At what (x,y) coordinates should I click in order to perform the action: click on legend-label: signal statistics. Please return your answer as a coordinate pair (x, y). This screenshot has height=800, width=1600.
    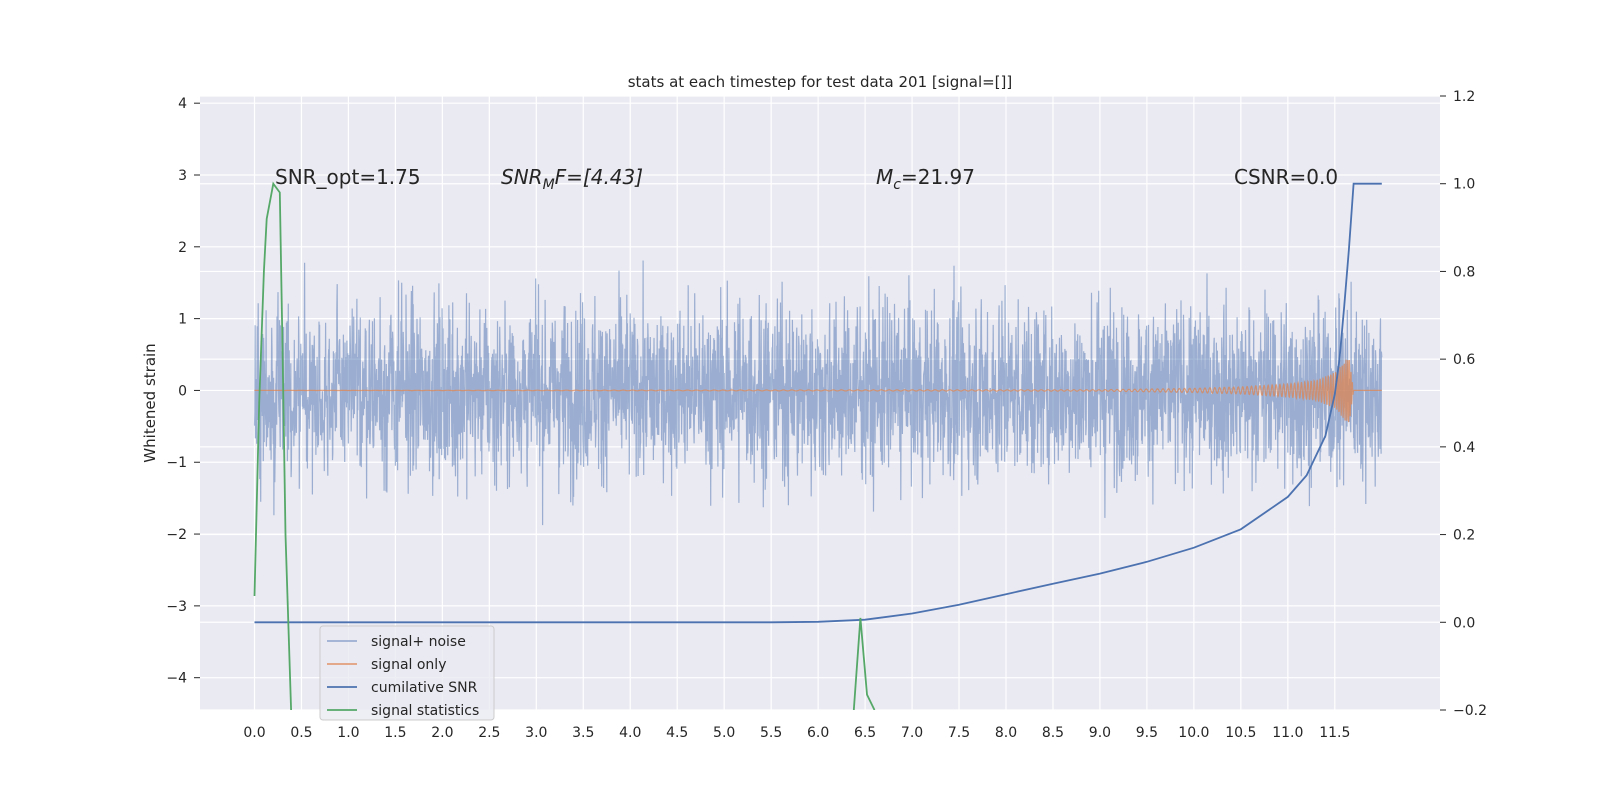
    Looking at the image, I should click on (425, 711).